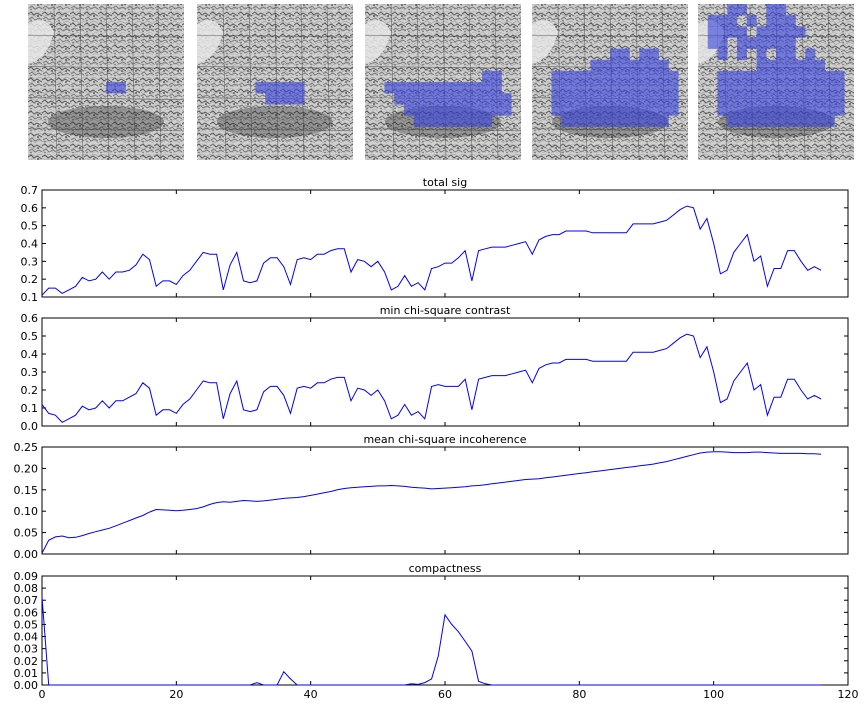 This screenshot has width=868, height=704. Describe the element at coordinates (42, 694) in the screenshot. I see `x-tick-label: 0` at that location.